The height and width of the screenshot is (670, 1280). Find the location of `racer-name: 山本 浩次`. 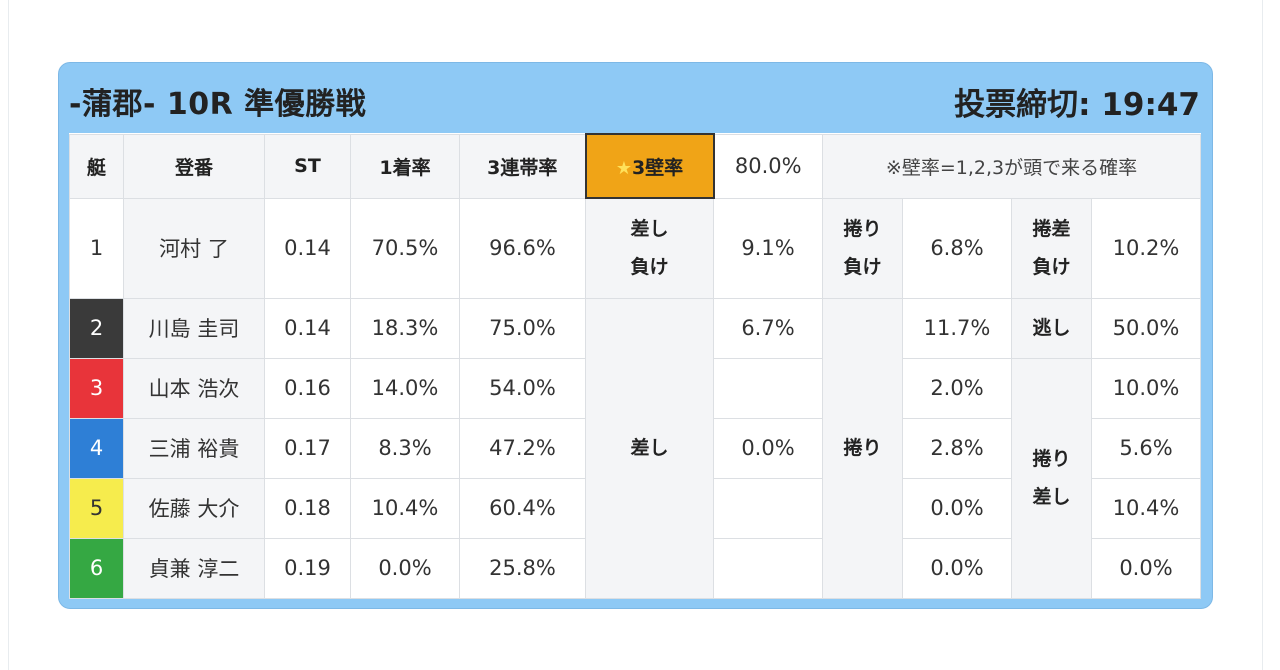

racer-name: 山本 浩次 is located at coordinates (194, 388).